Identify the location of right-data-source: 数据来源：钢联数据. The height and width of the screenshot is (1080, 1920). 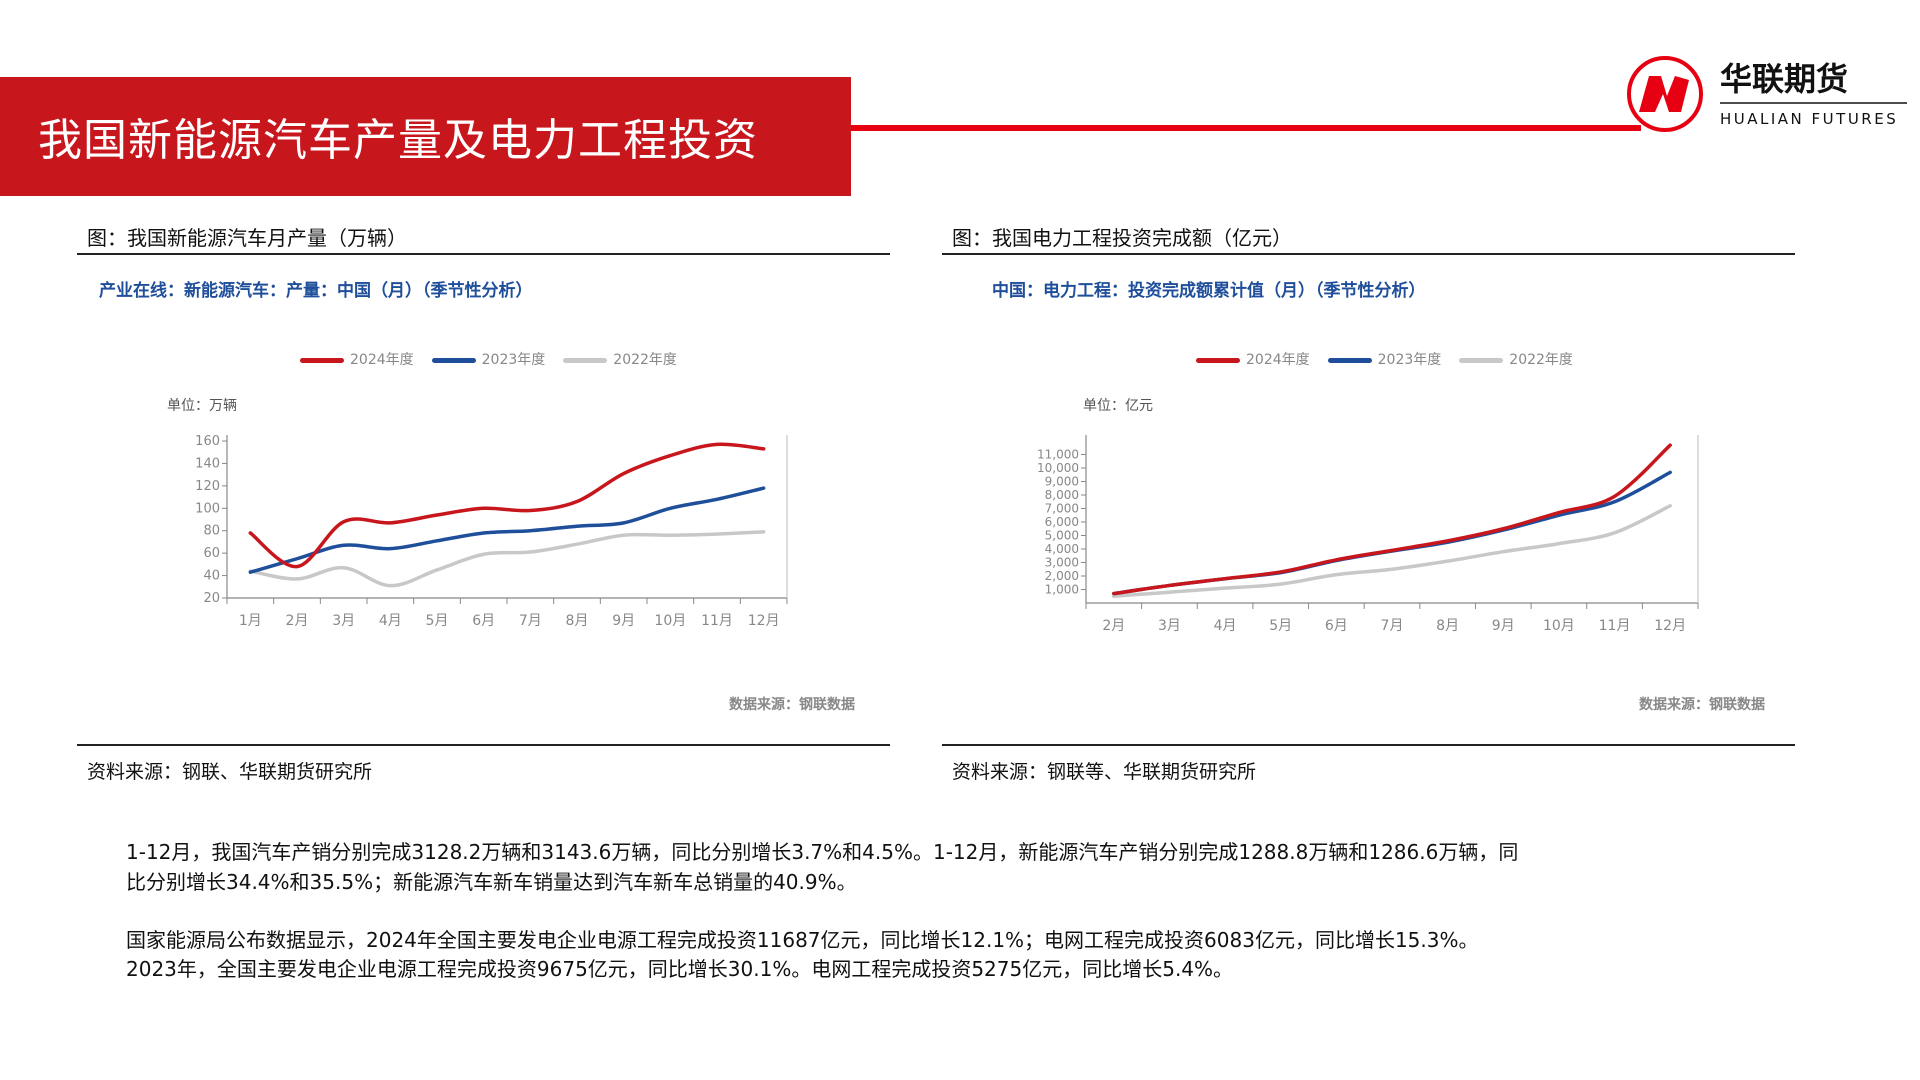
(1702, 705).